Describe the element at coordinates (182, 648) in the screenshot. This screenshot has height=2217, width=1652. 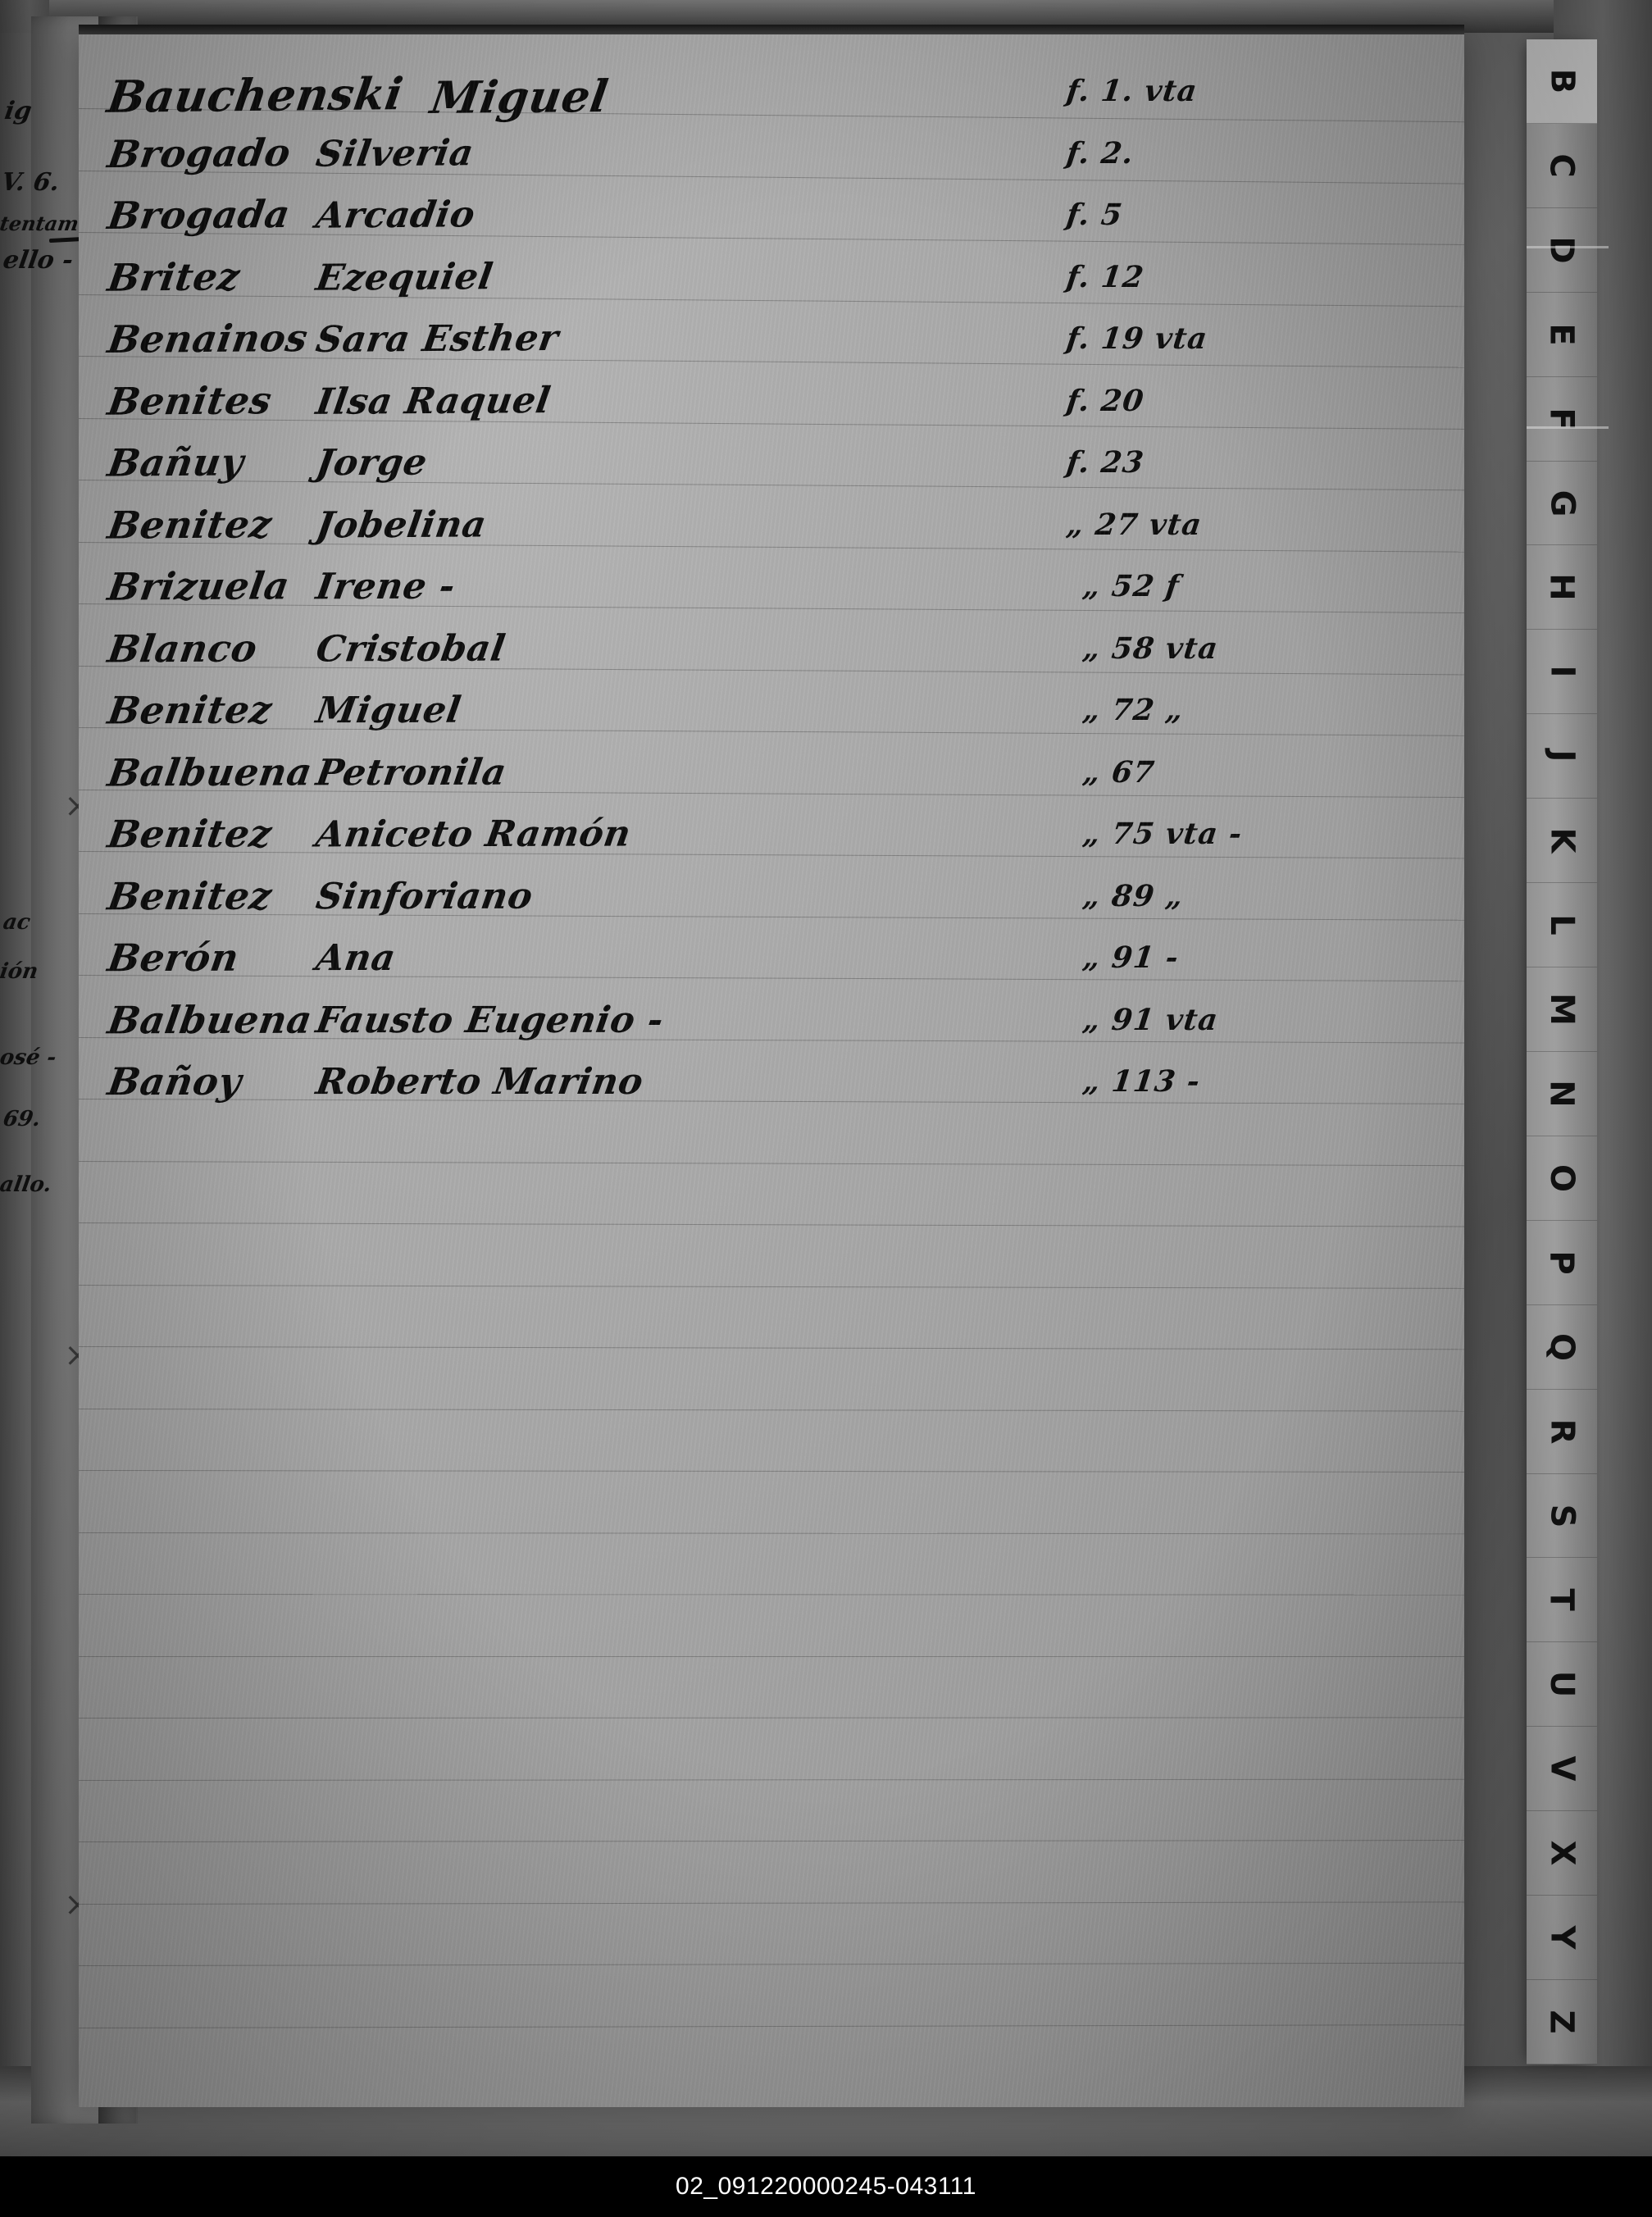
I see `entry-surname: Blanco` at that location.